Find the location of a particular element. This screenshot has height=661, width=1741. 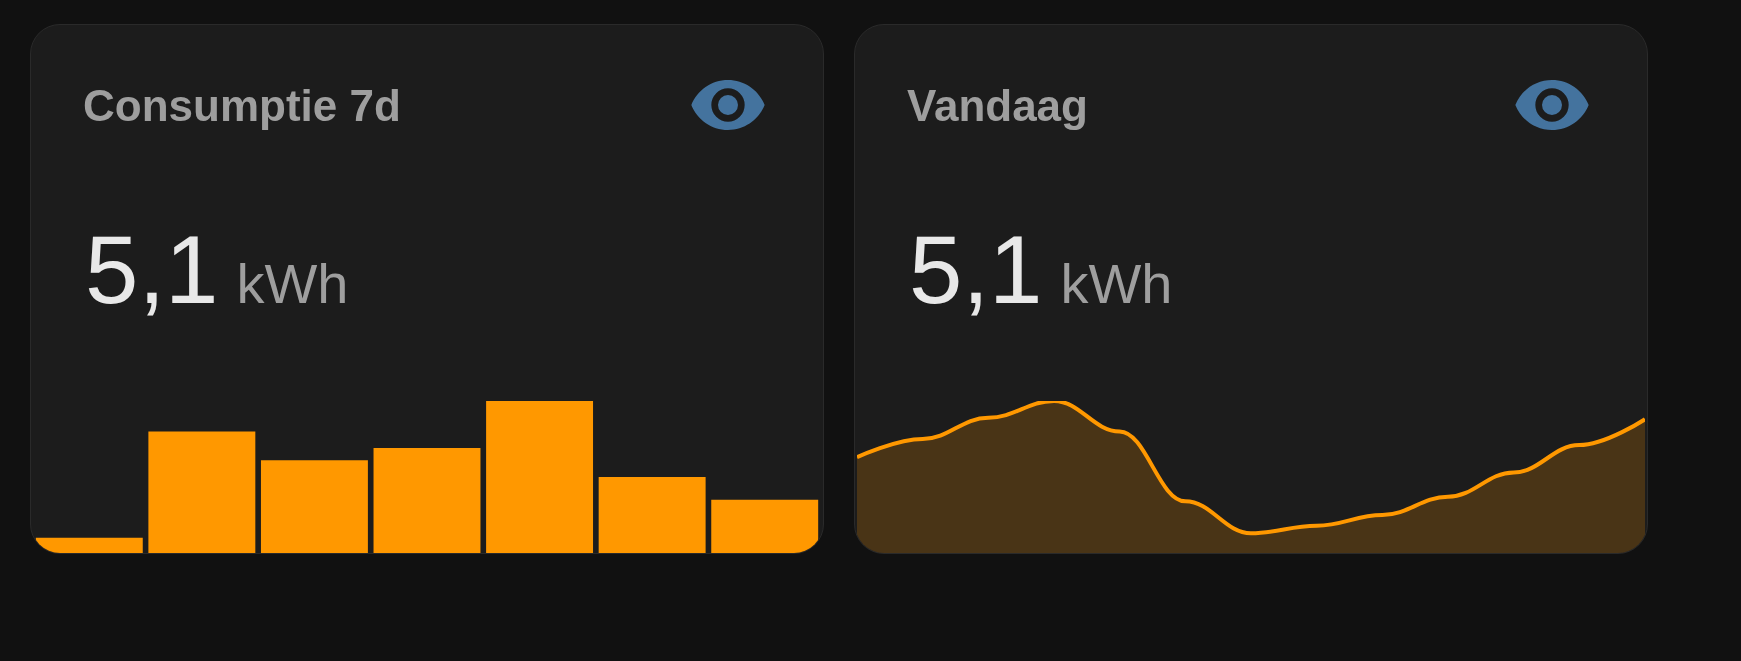

chart-title: Consumptie 7d is located at coordinates (242, 106).